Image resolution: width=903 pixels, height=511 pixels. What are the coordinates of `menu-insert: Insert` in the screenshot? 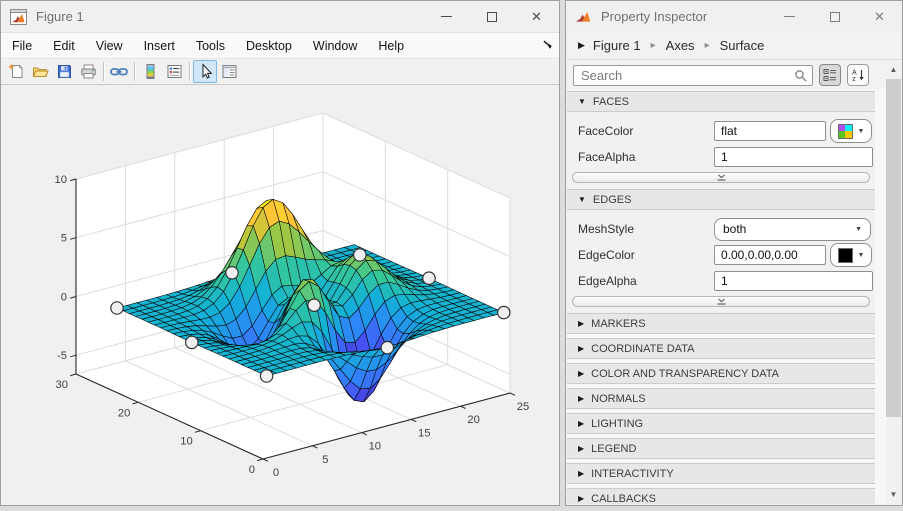 It's located at (159, 45).